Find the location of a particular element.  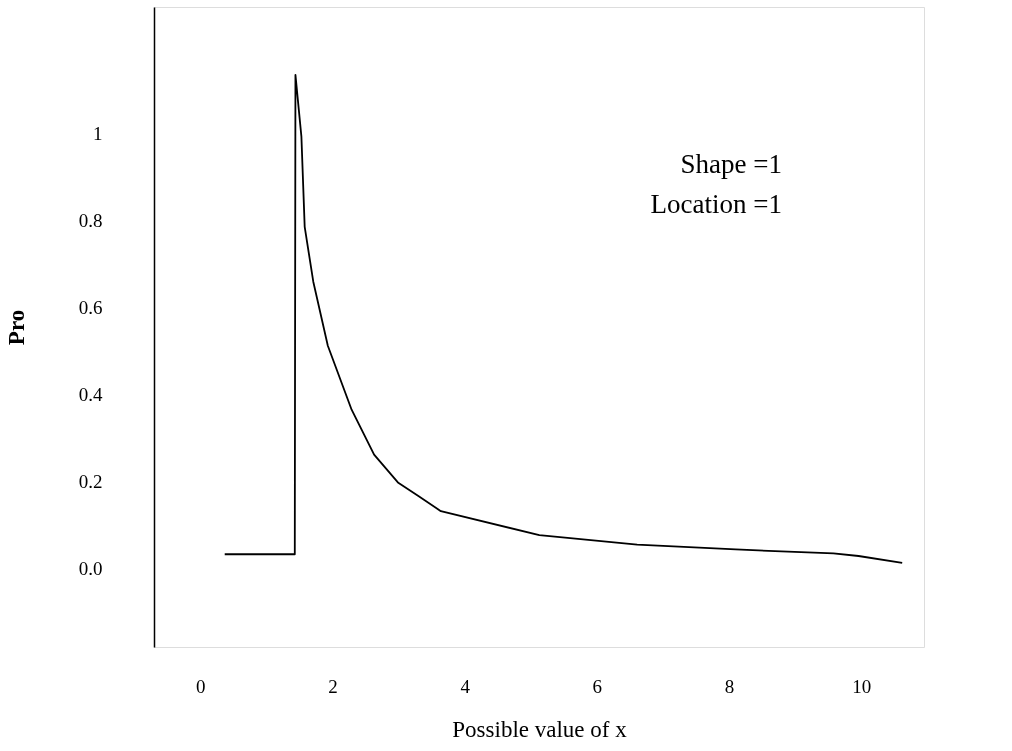

y-tick-label: 0.6 is located at coordinates (90, 307).